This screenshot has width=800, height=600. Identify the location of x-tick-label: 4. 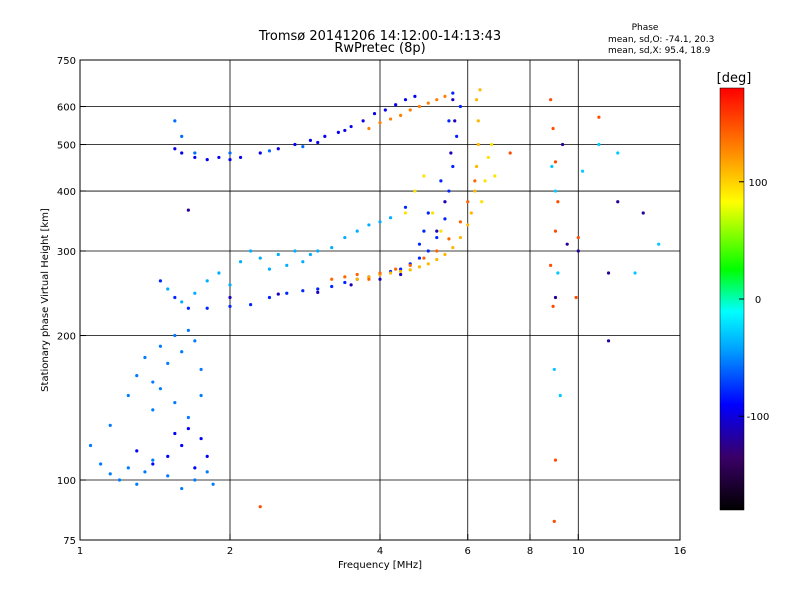
(380, 551).